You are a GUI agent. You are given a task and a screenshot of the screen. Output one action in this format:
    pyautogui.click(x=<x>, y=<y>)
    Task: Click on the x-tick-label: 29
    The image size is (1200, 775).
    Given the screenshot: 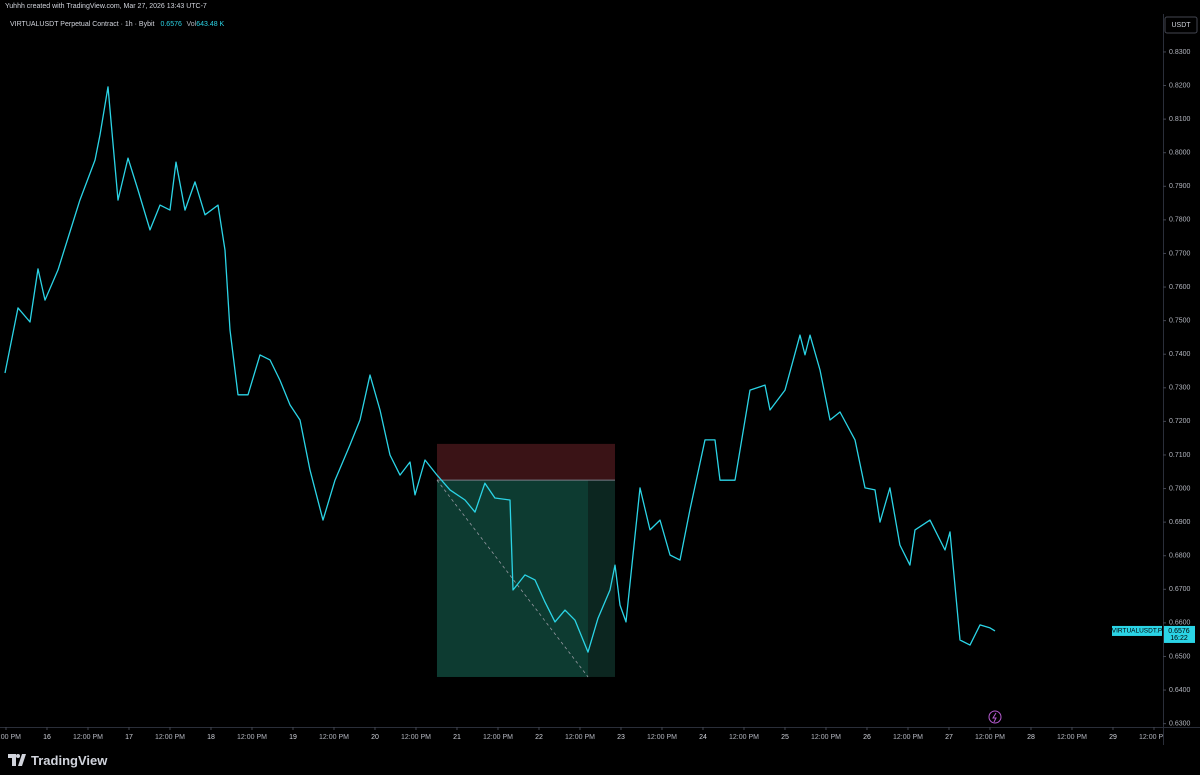 What is the action you would take?
    pyautogui.click(x=1113, y=737)
    